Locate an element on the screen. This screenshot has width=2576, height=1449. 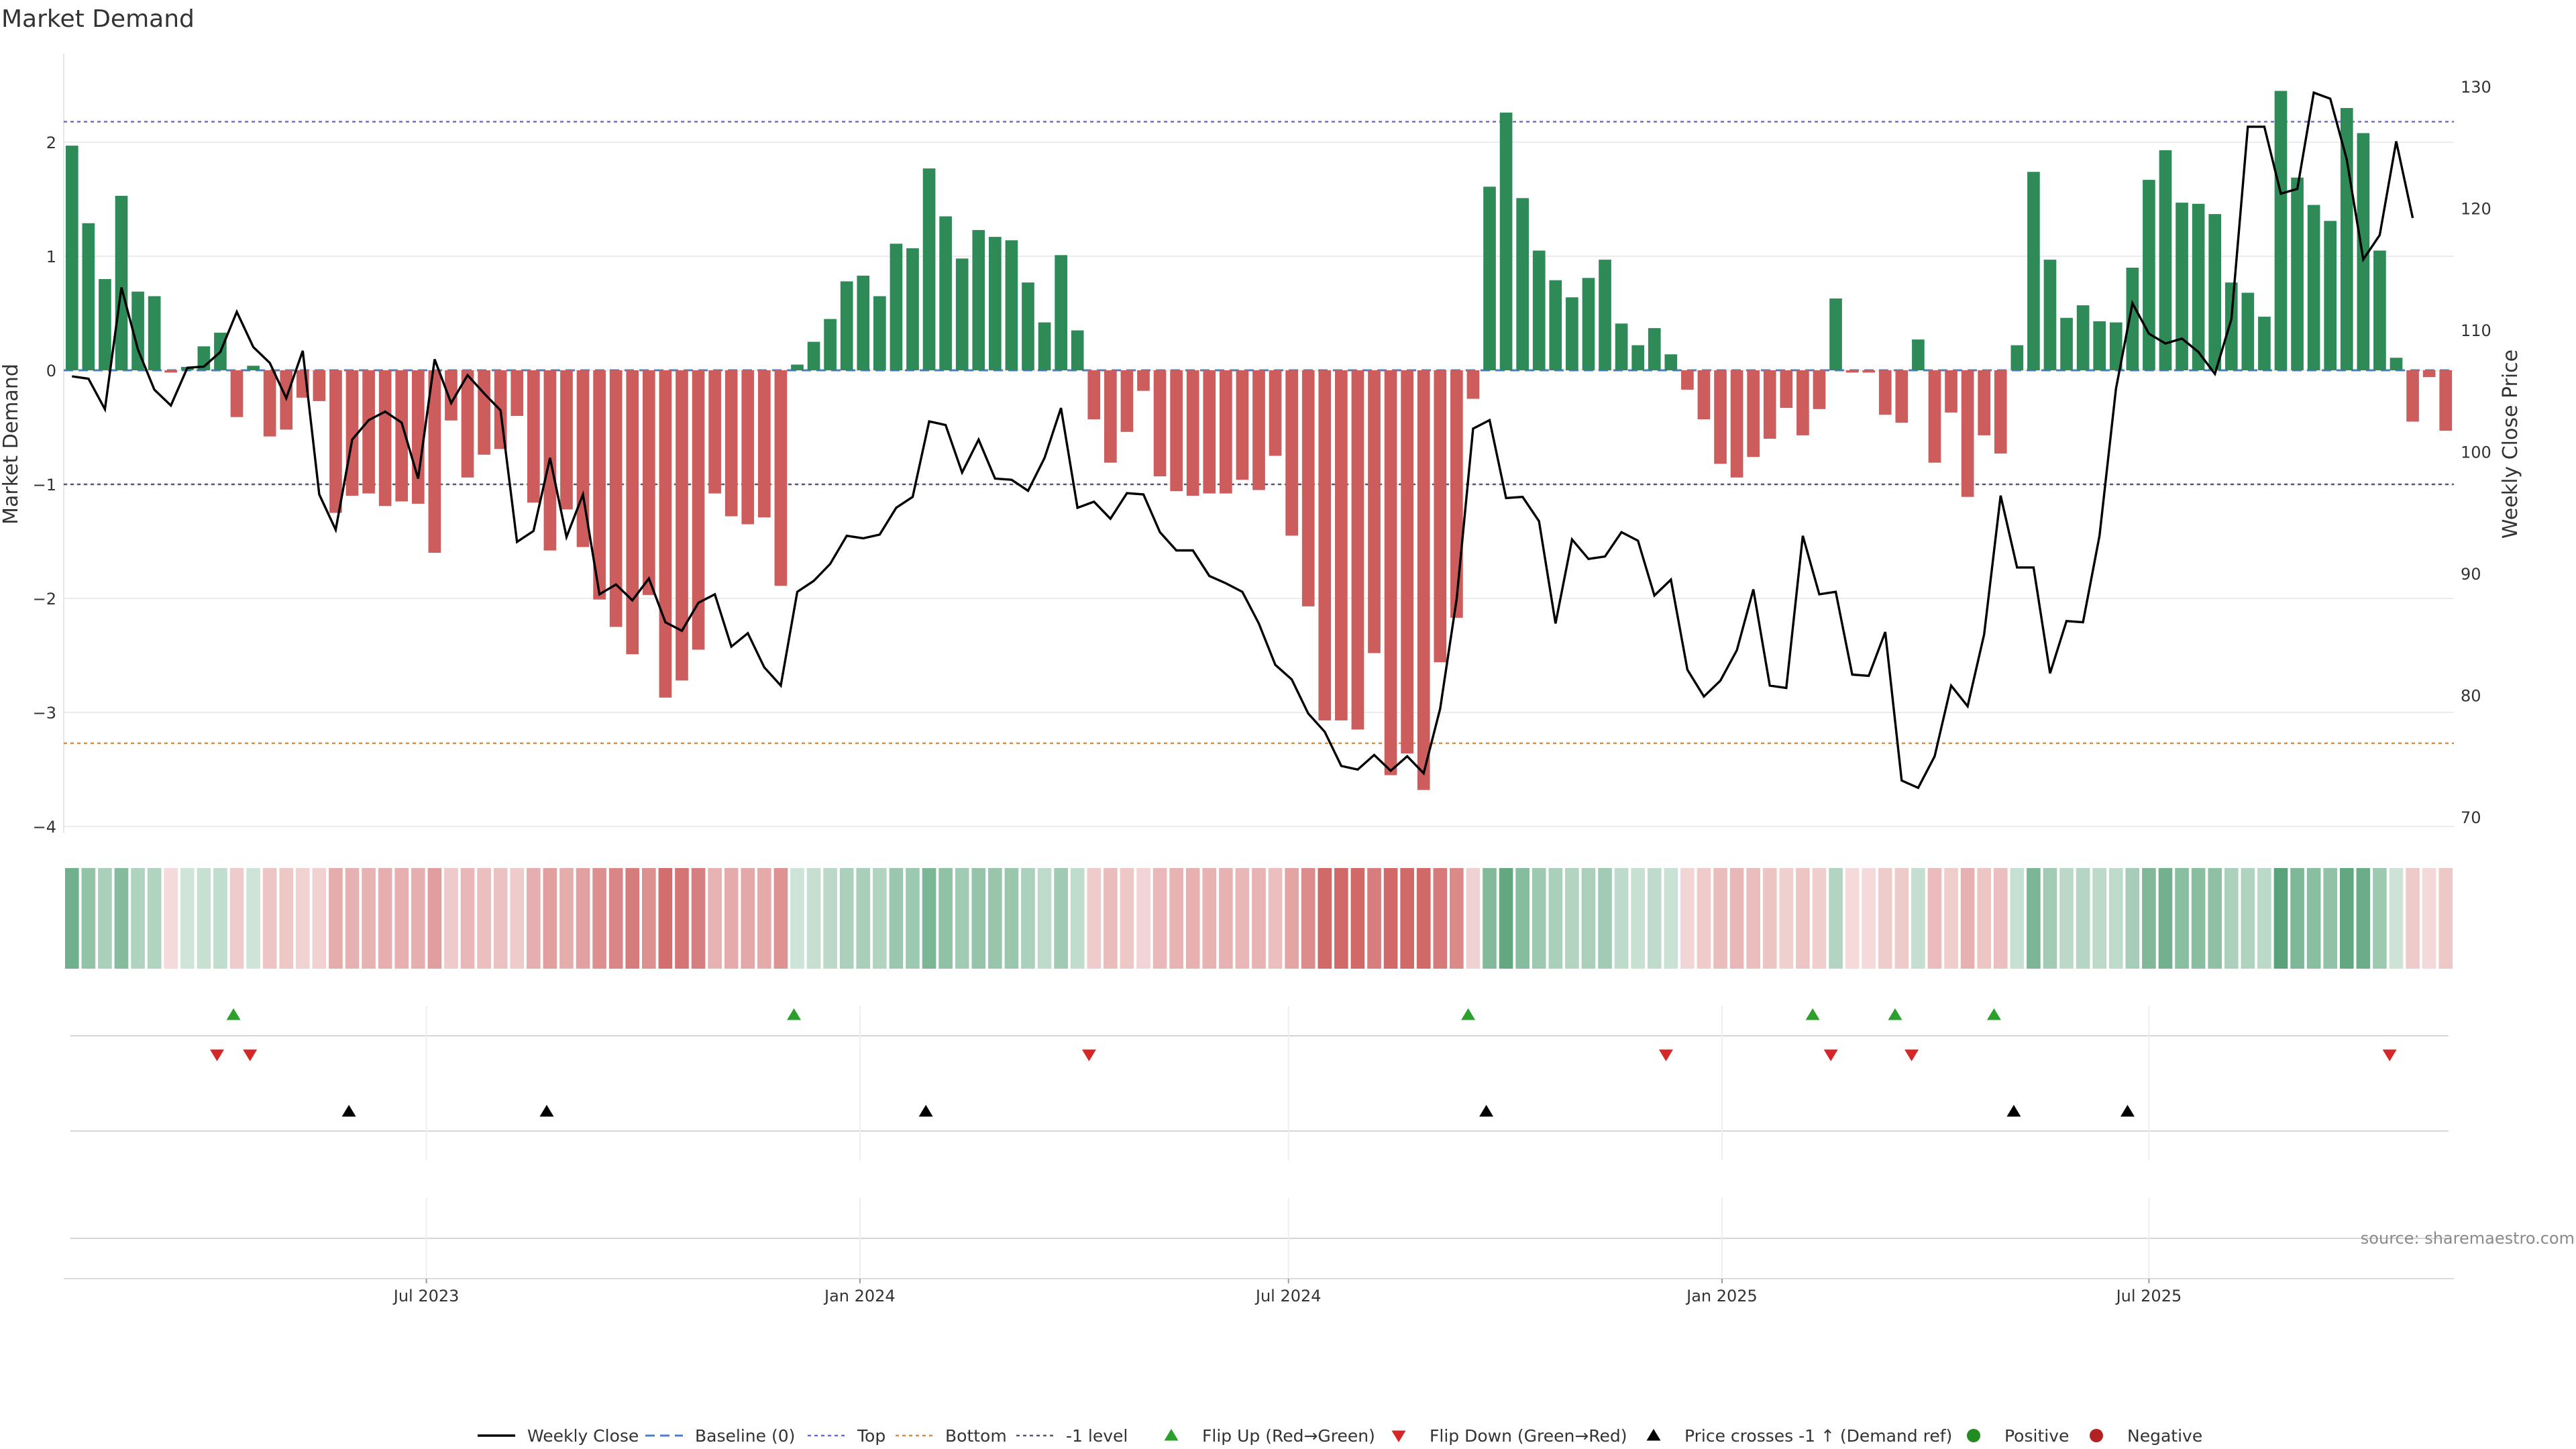
left-y-tick-label: 0 is located at coordinates (51, 371).